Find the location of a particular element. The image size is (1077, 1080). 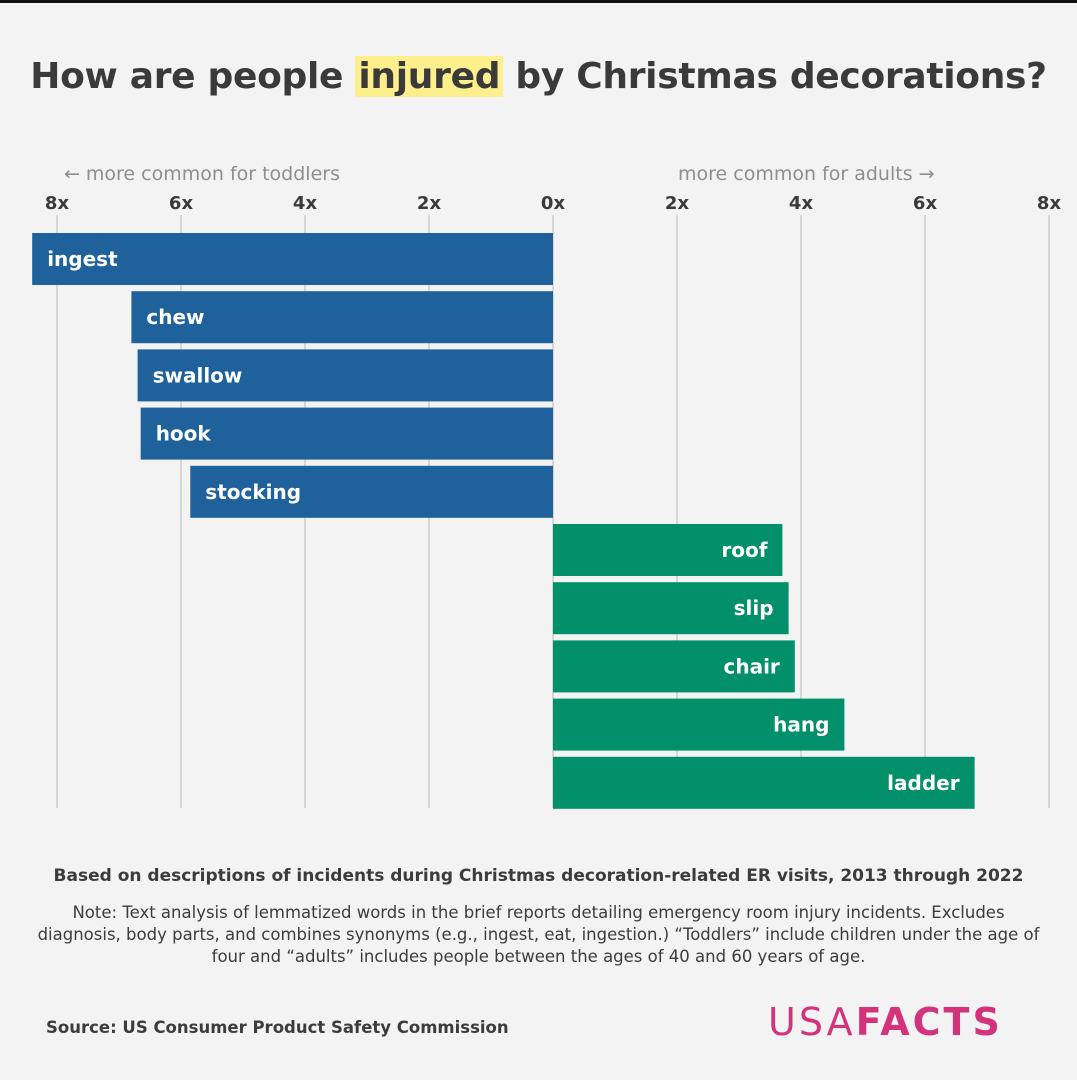

bar-ladder is located at coordinates (764, 782).